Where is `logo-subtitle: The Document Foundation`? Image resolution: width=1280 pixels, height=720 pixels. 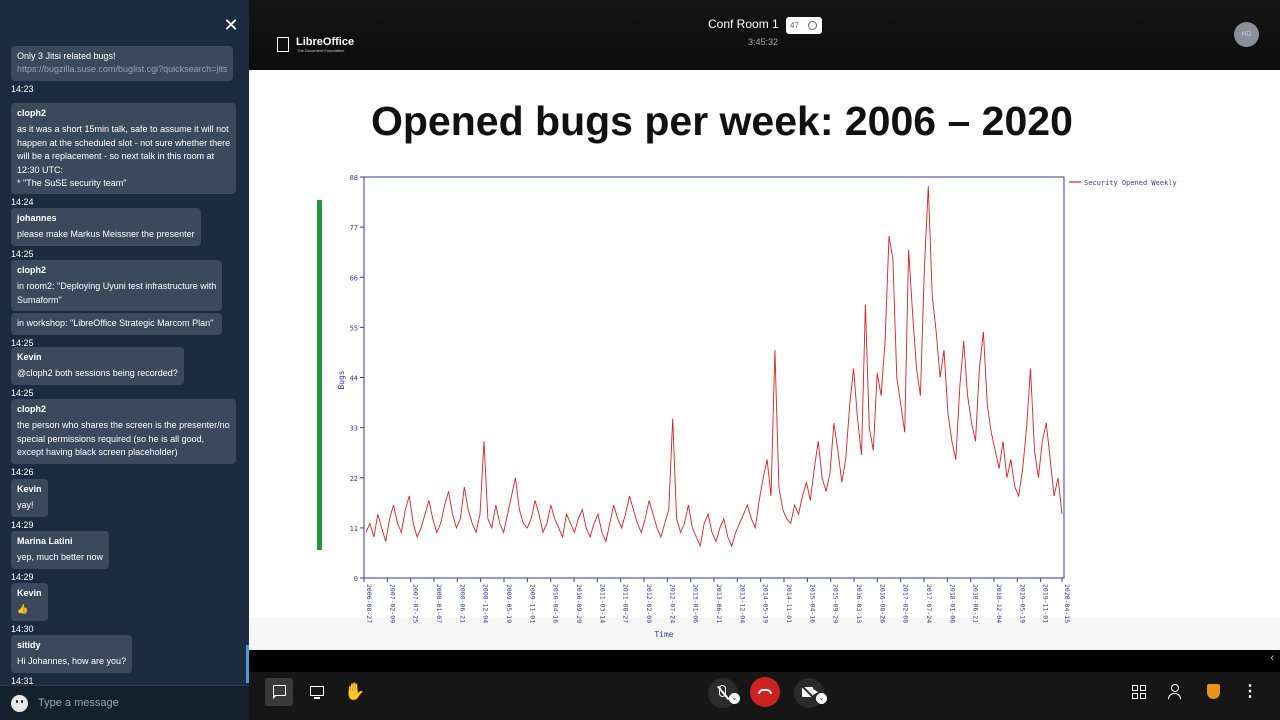
logo-subtitle: The Document Foundation is located at coordinates (321, 50).